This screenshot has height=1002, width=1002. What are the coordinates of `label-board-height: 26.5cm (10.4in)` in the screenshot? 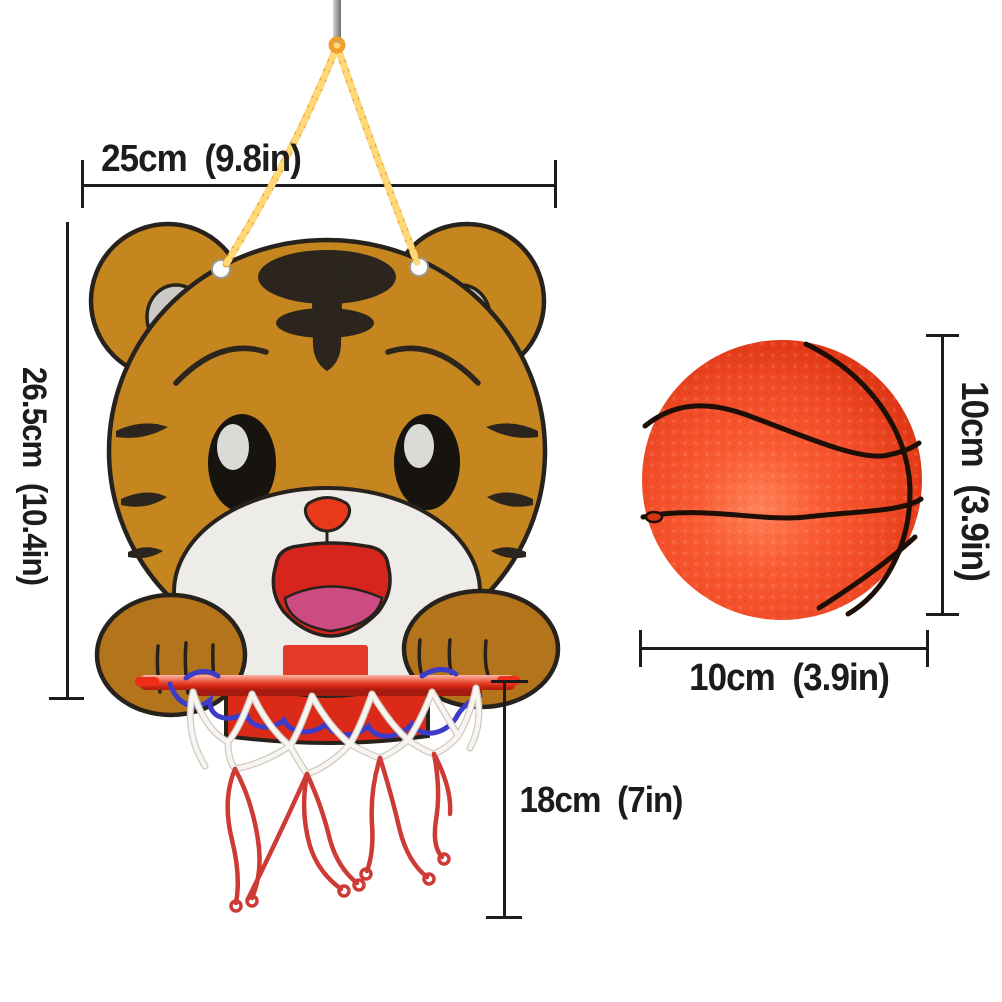 It's located at (34, 476).